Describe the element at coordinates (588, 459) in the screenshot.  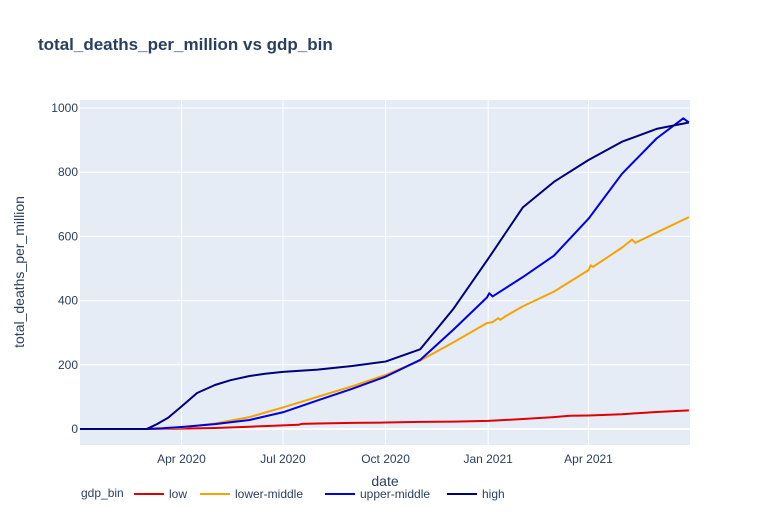
I see `x-tick-label: Apr 2021` at that location.